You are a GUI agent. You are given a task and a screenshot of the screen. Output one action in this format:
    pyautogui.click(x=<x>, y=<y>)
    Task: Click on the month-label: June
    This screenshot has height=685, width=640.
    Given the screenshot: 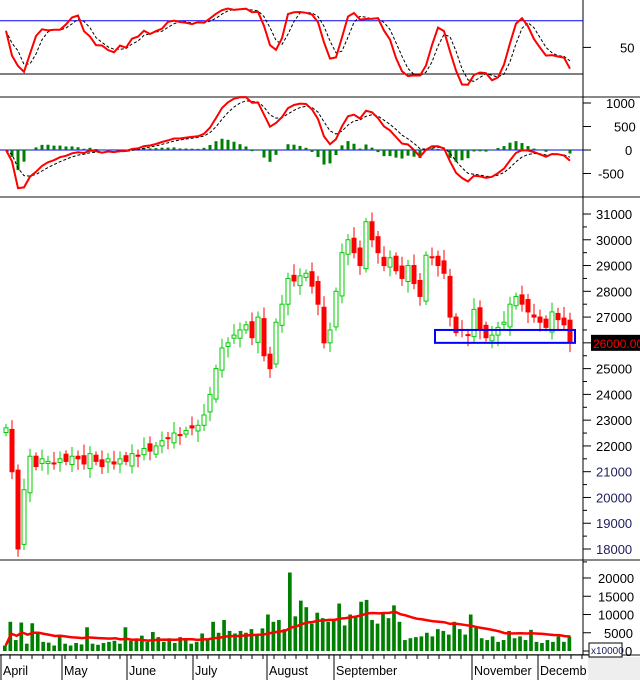 What is the action you would take?
    pyautogui.click(x=142, y=671)
    